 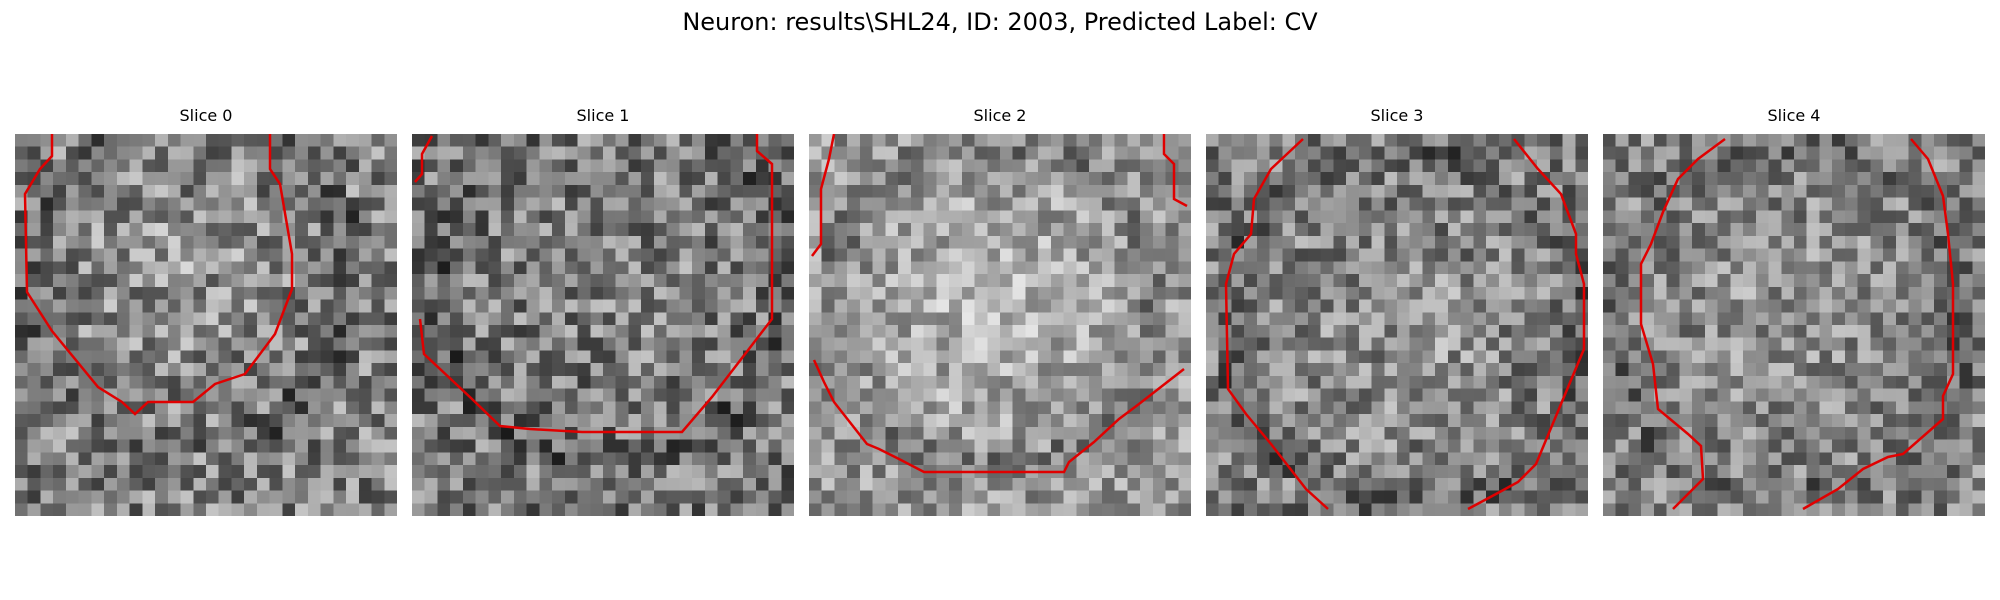 I want to click on slice-title: Slice 3, so click(x=1397, y=120).